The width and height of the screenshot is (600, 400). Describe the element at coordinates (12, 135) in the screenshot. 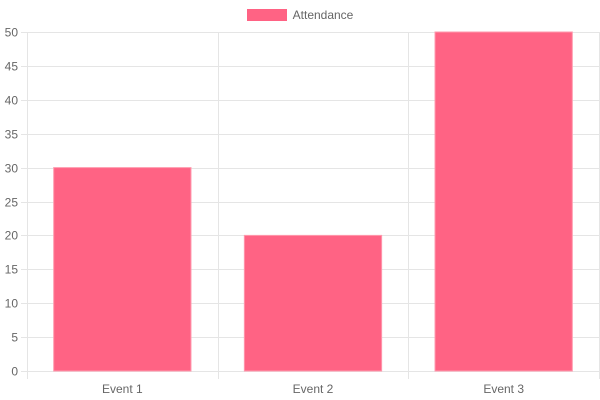

I see `y-tick-label: 35` at that location.